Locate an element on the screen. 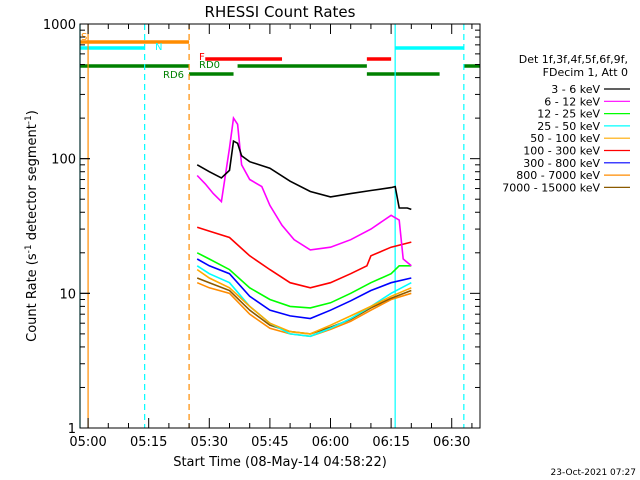  y-axis-label-mid: detector segment is located at coordinates (32, 184).